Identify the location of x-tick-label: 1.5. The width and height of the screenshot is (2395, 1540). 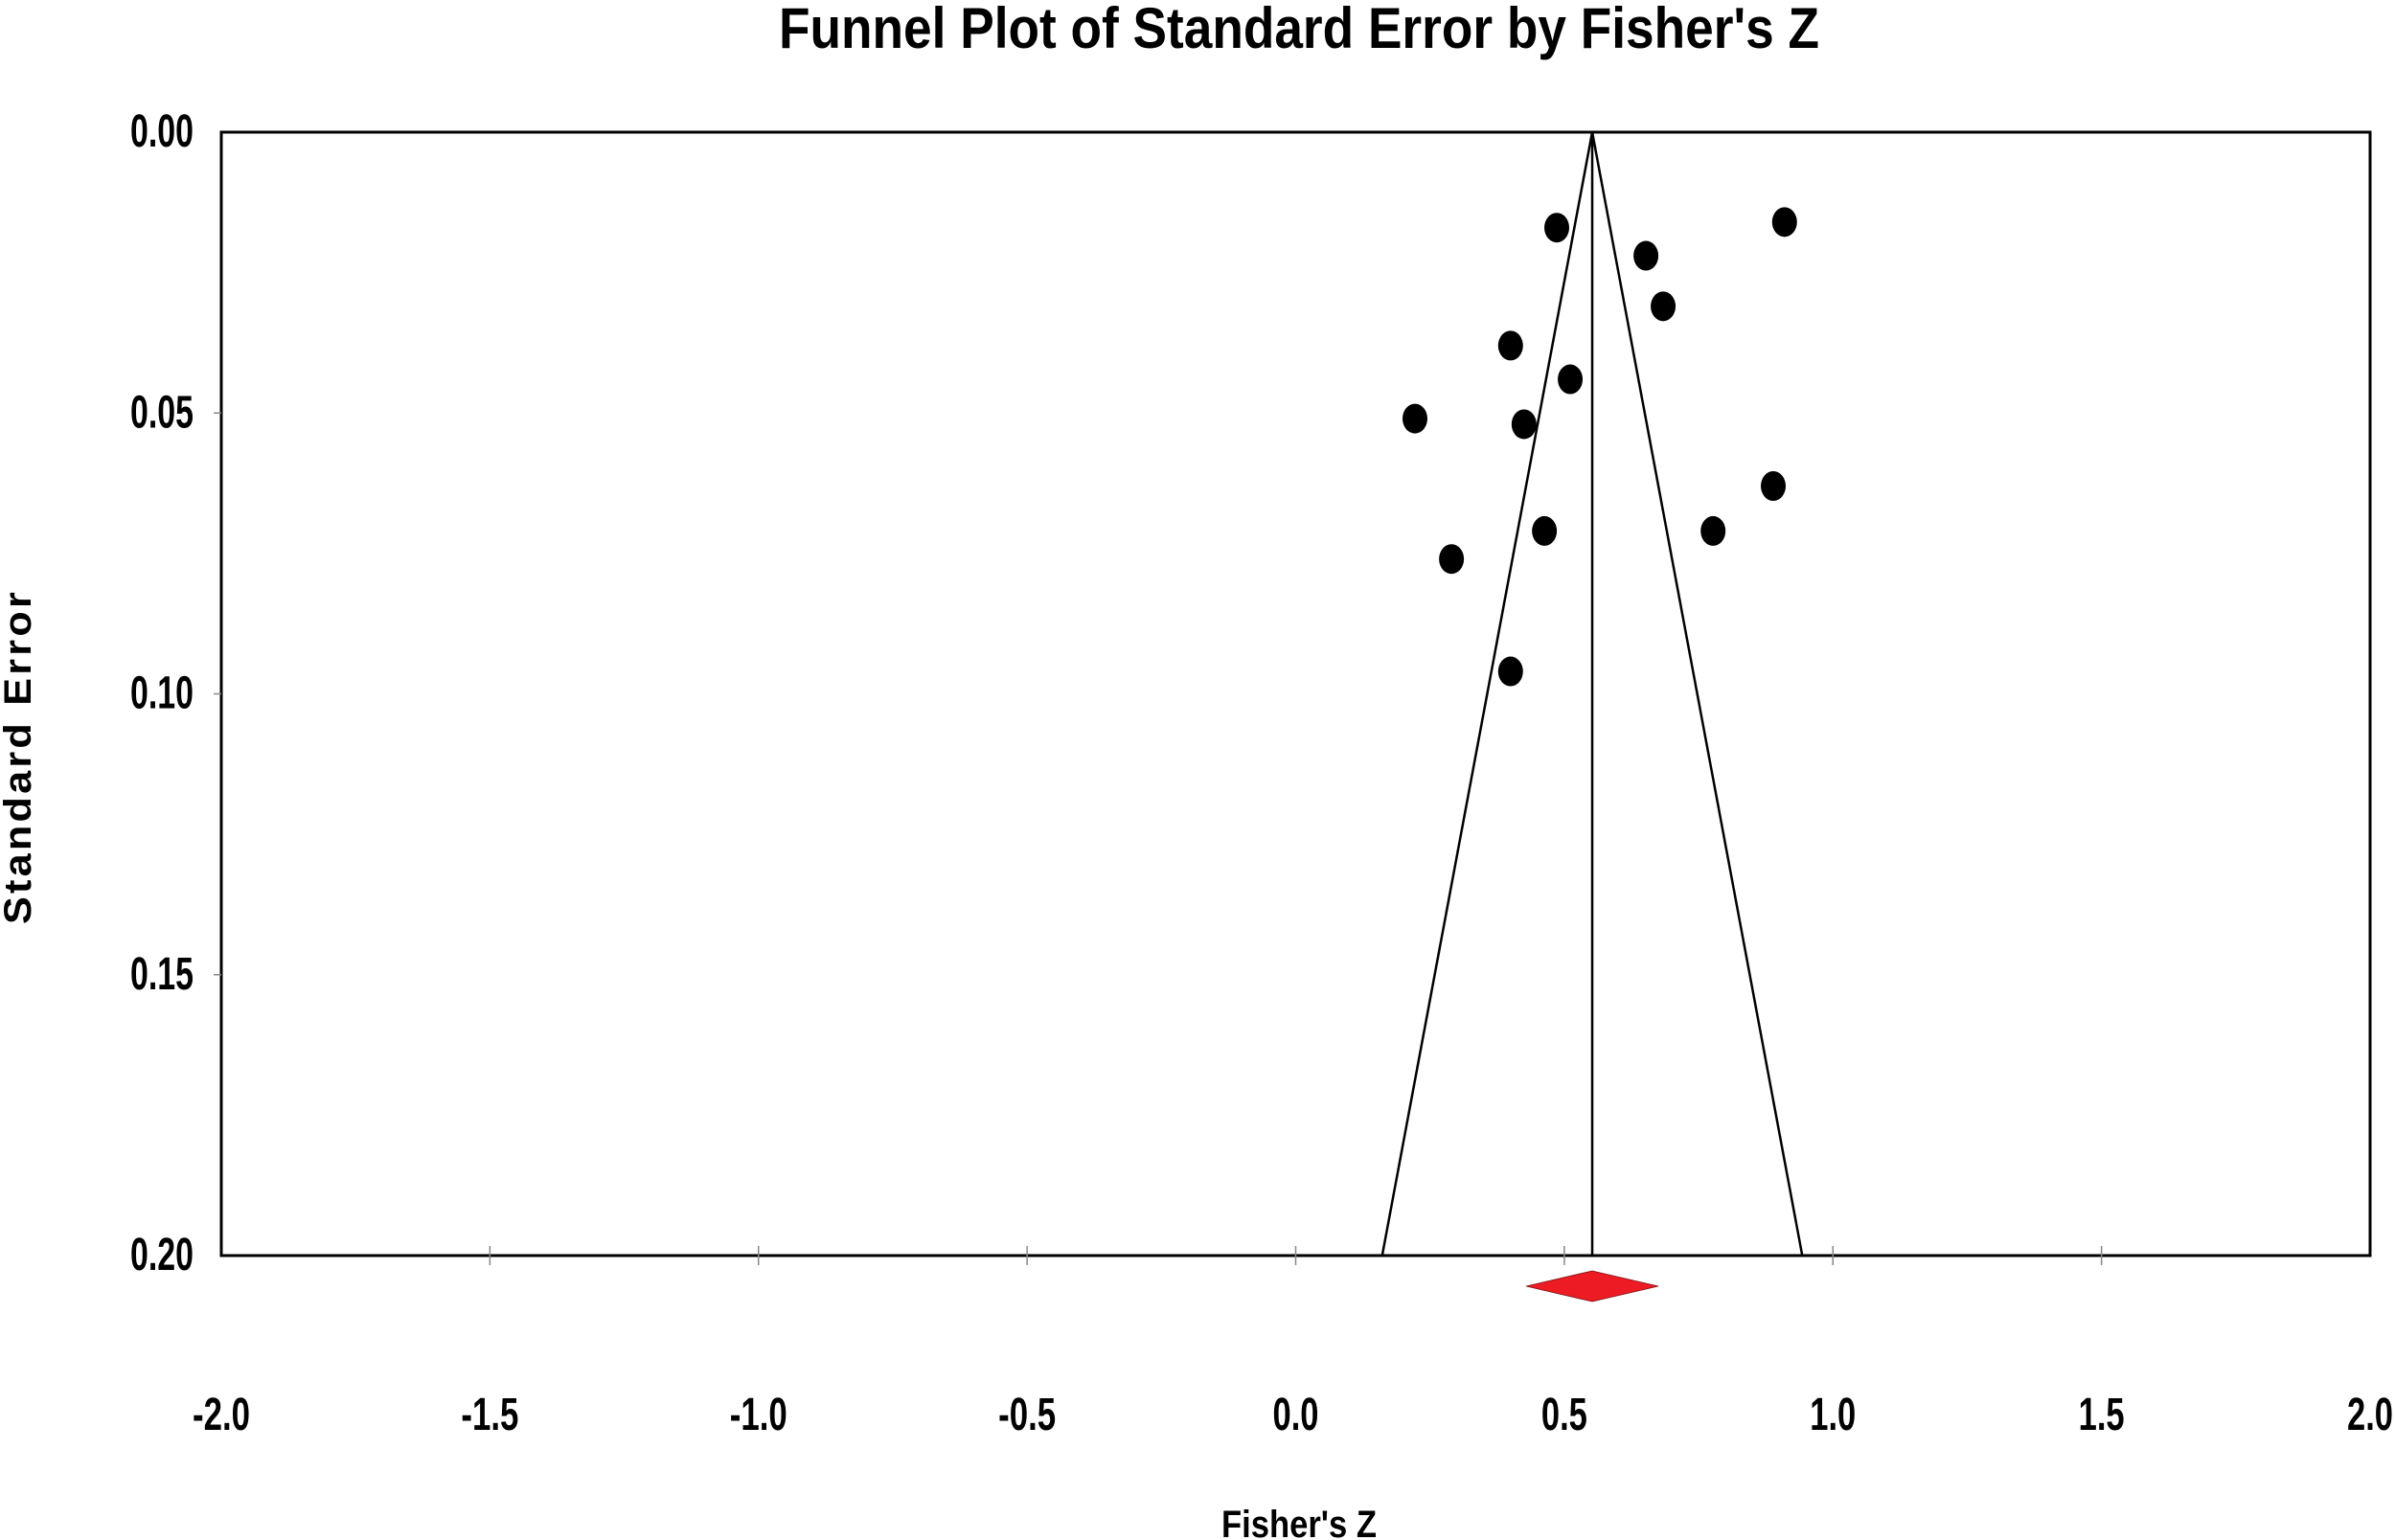
(2102, 1415).